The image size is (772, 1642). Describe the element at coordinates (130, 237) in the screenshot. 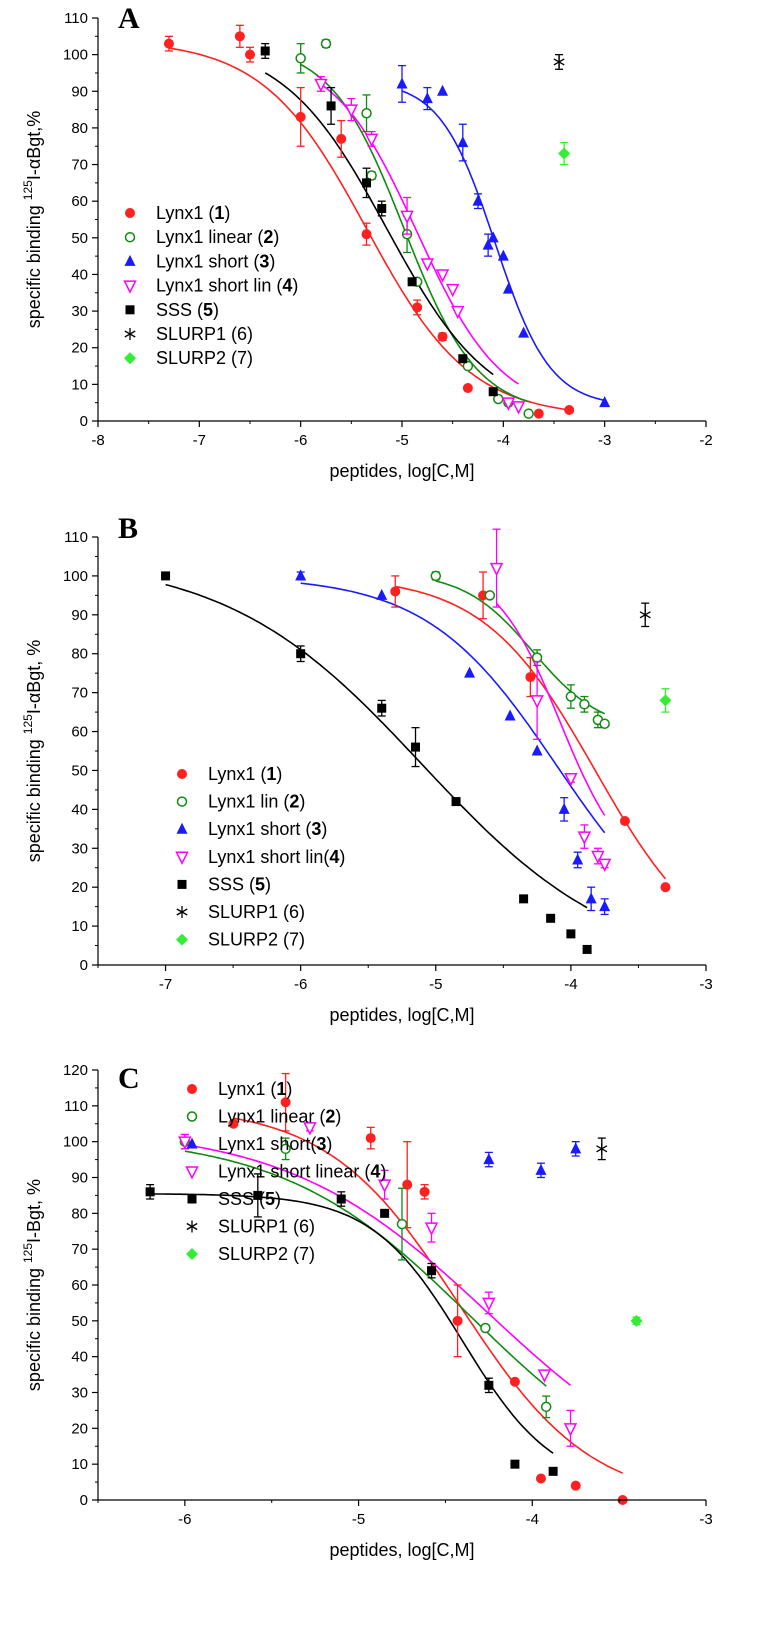

I see `panel-a-legend-marker-s2` at that location.